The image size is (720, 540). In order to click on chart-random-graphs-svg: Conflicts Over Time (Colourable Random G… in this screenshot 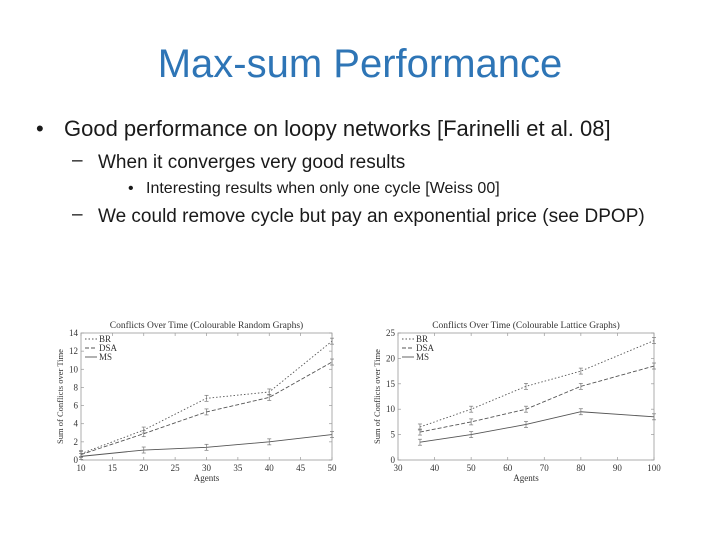, I will do `click(196, 401)`.